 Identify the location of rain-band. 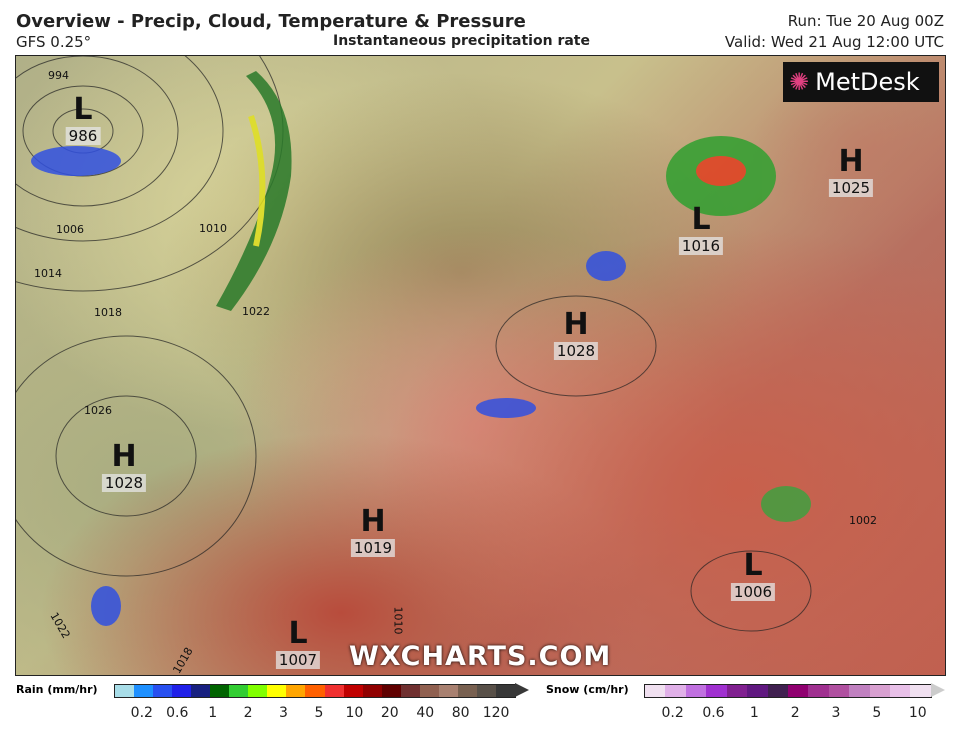
(254, 191).